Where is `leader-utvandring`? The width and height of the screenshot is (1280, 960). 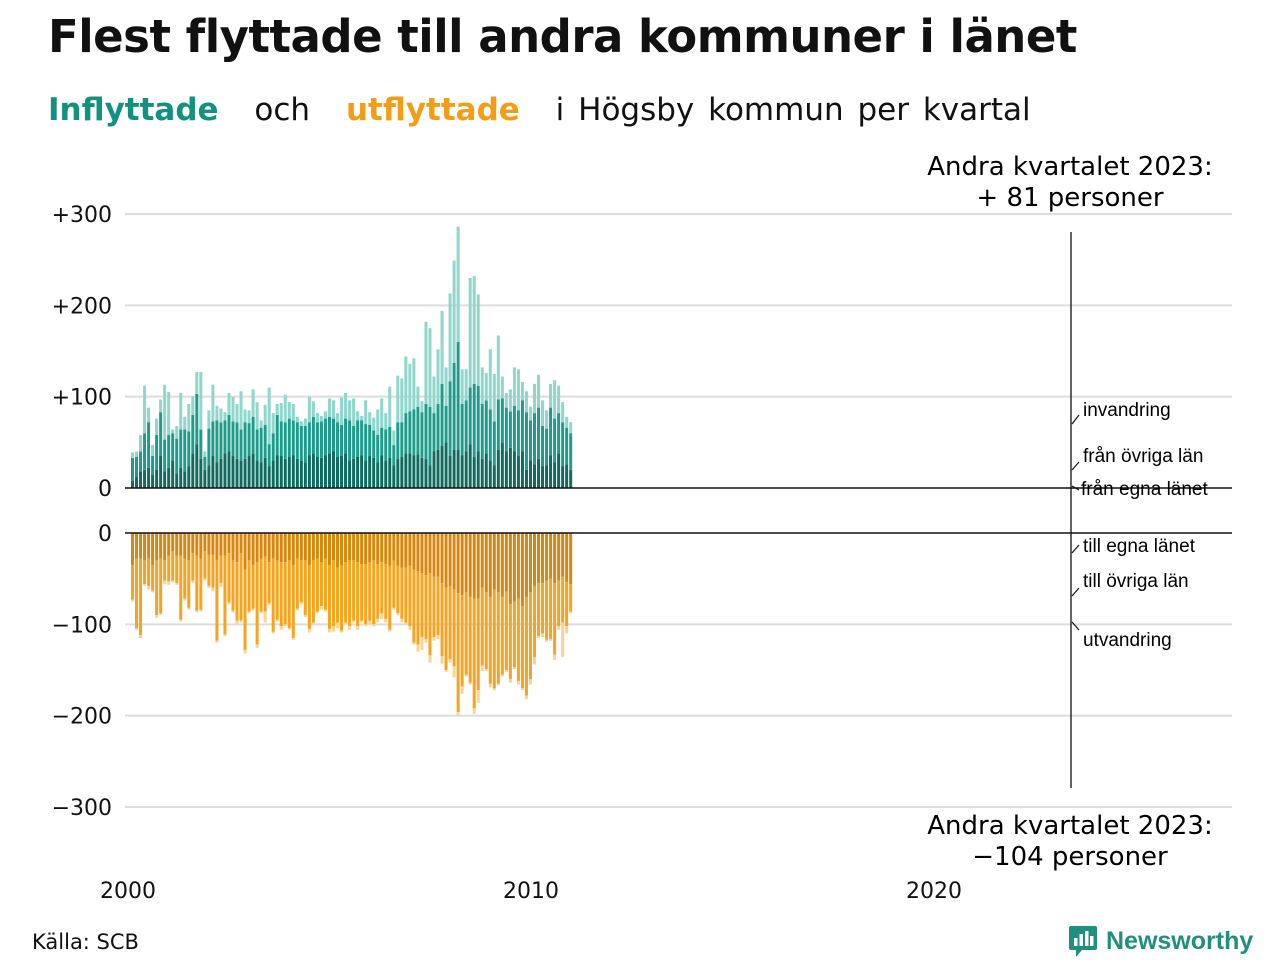
leader-utvandring is located at coordinates (1075, 626).